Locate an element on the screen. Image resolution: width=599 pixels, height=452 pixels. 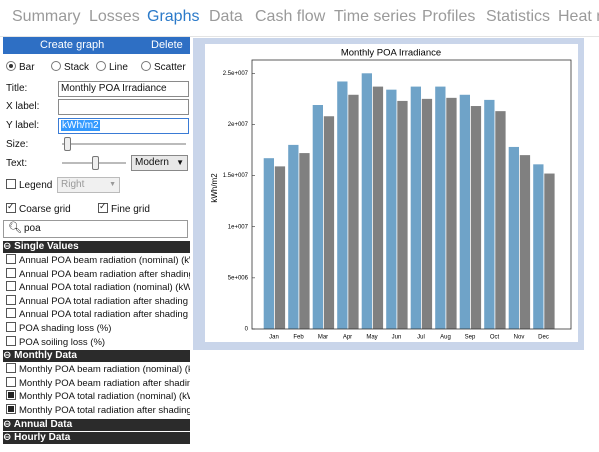
x-label-input is located at coordinates (123, 107).